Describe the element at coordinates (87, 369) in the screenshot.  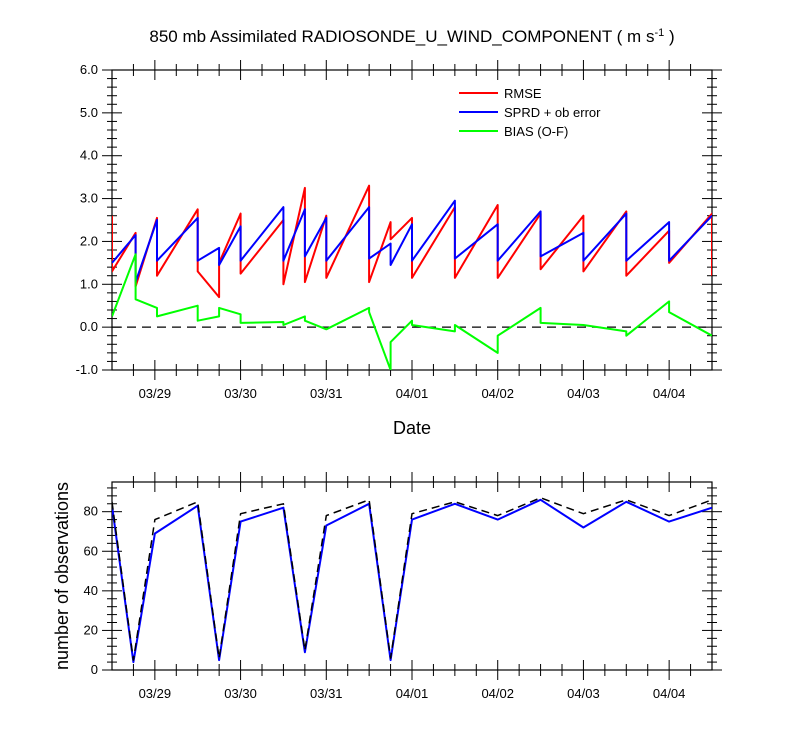
I see `y-tick-label: -1.0` at that location.